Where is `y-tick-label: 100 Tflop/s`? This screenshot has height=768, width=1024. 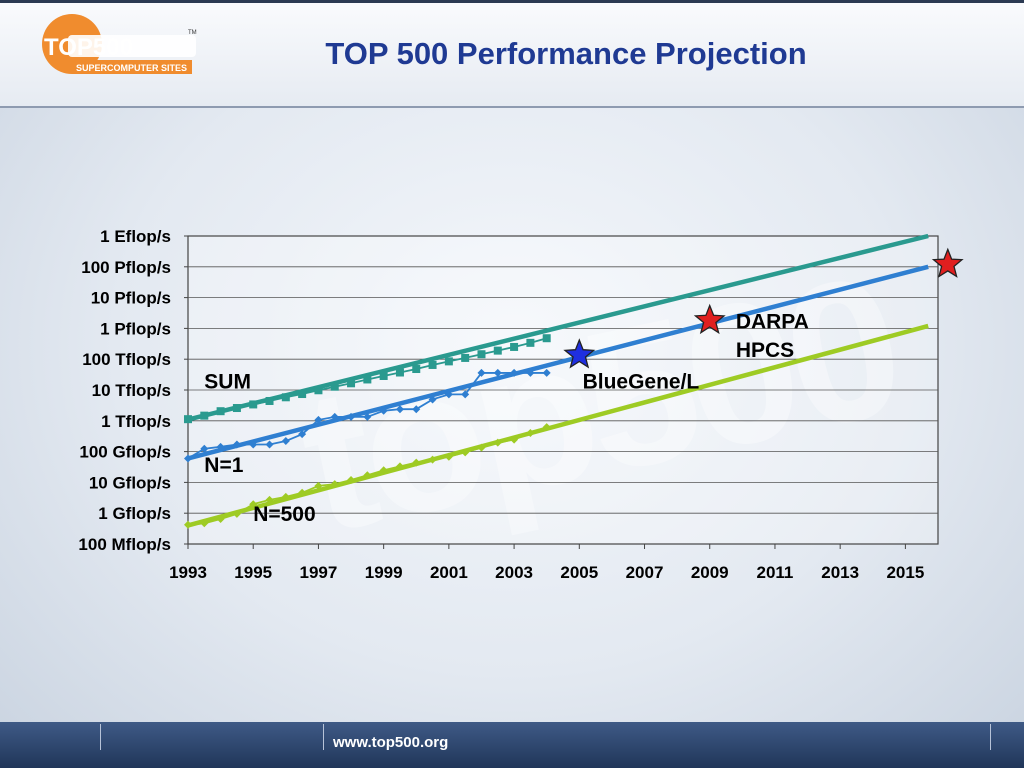
y-tick-label: 100 Tflop/s is located at coordinates (126, 359).